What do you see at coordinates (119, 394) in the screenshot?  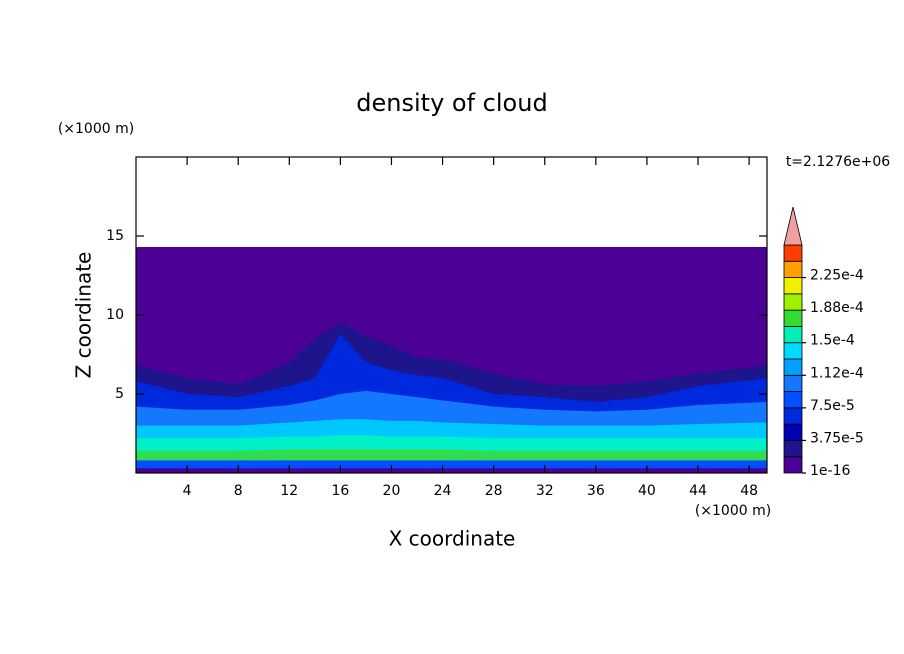 I see `y-tick-label: 5` at bounding box center [119, 394].